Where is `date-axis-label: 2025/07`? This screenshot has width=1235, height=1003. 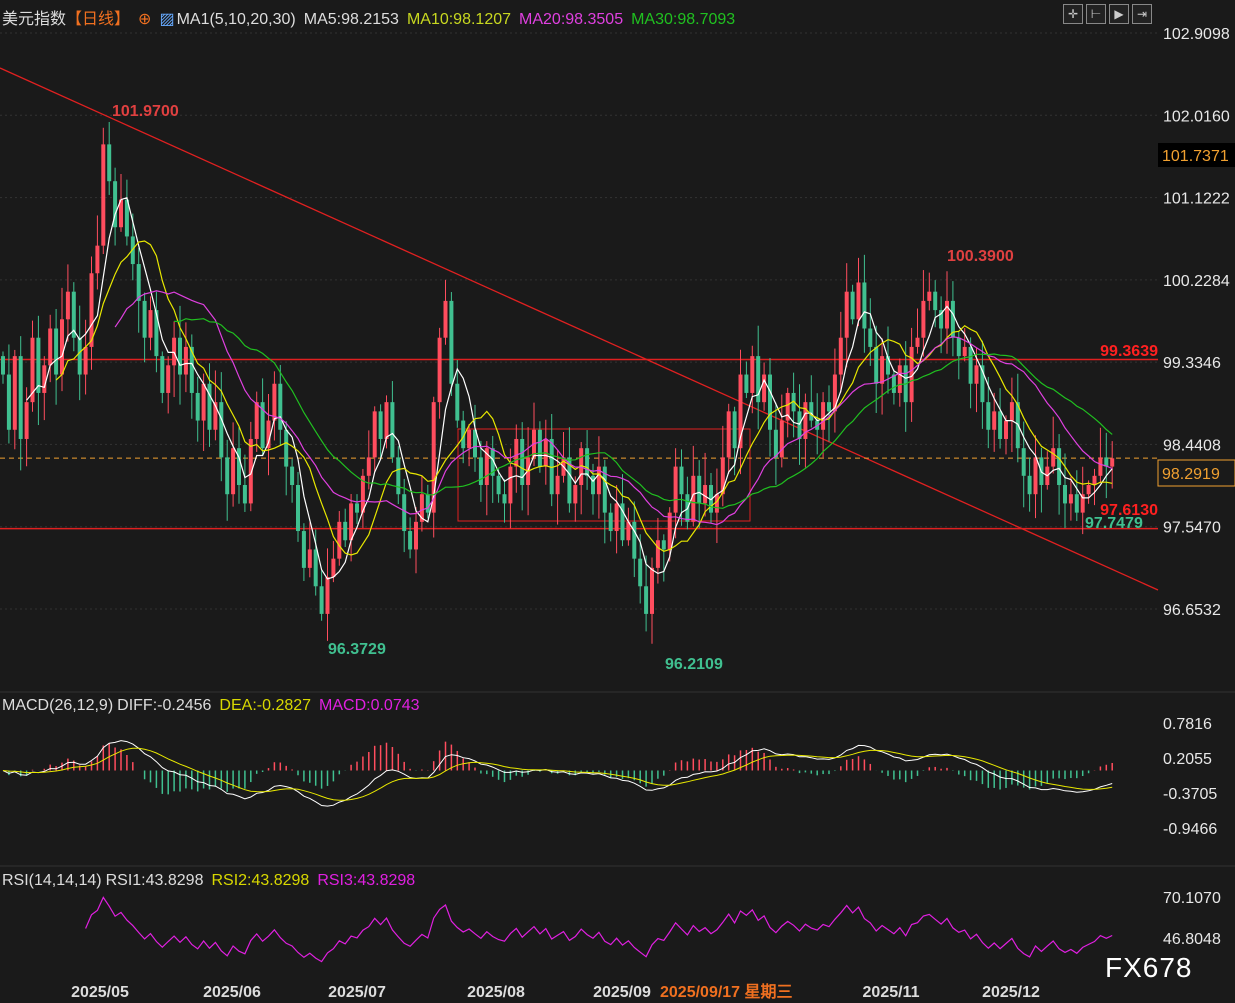 date-axis-label: 2025/07 is located at coordinates (357, 992).